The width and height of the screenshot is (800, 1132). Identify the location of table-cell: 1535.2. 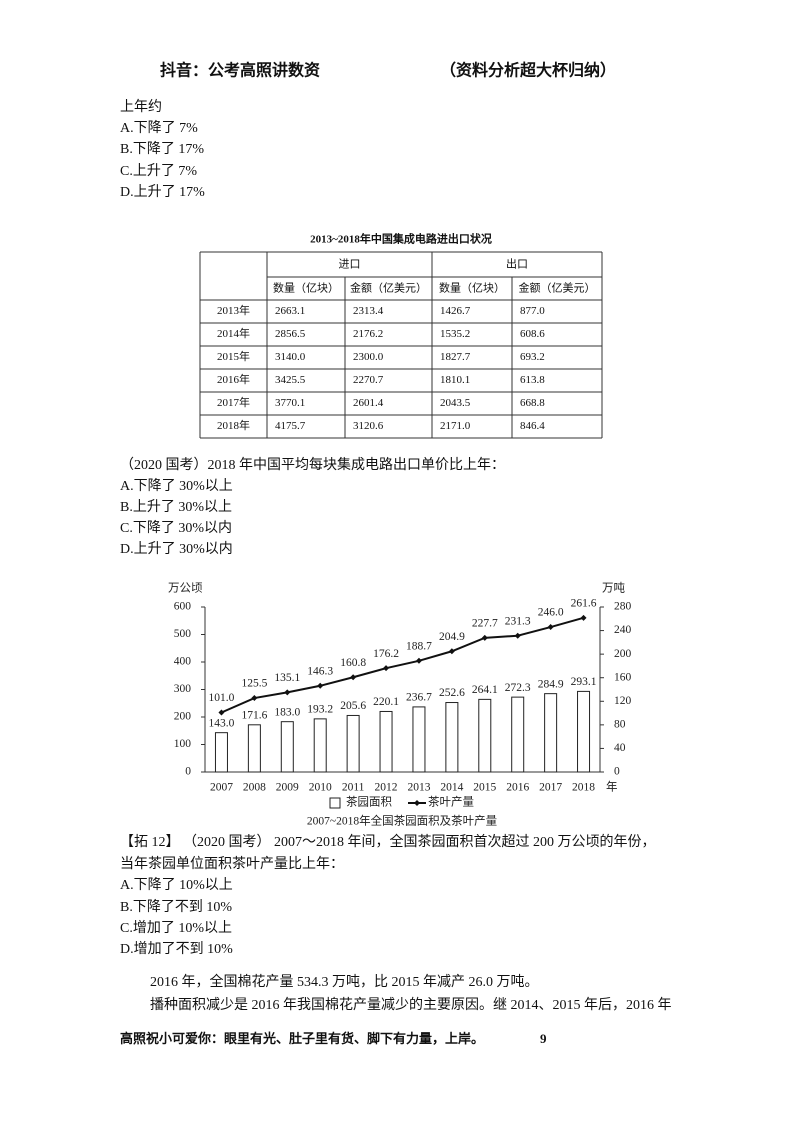
(455, 334).